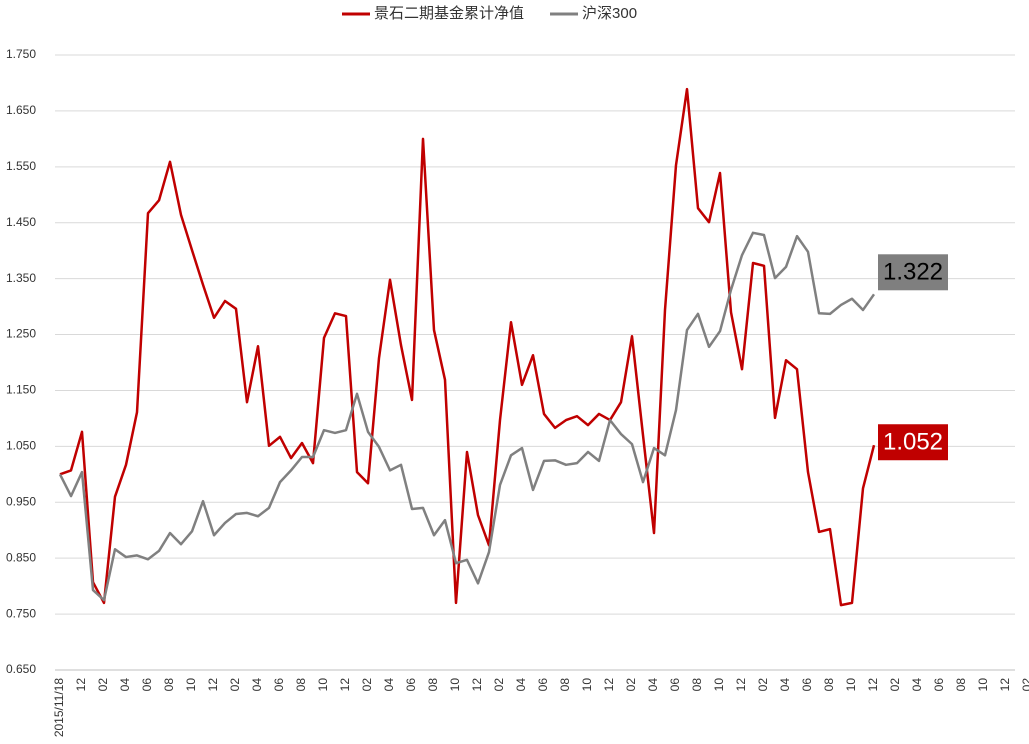 This screenshot has height=744, width=1029. What do you see at coordinates (21, 334) in the screenshot?
I see `y-tick-label: 1.250` at bounding box center [21, 334].